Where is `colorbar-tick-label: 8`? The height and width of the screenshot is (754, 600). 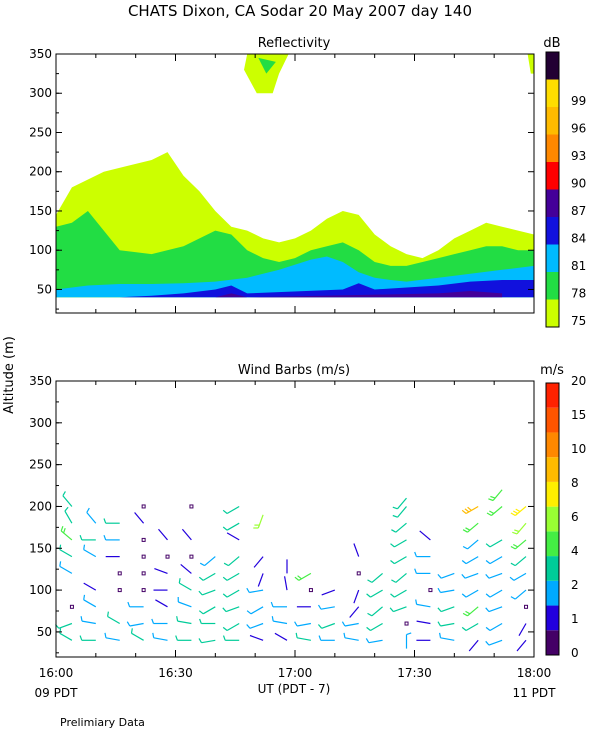
colorbar-tick-label: 8 is located at coordinates (575, 483).